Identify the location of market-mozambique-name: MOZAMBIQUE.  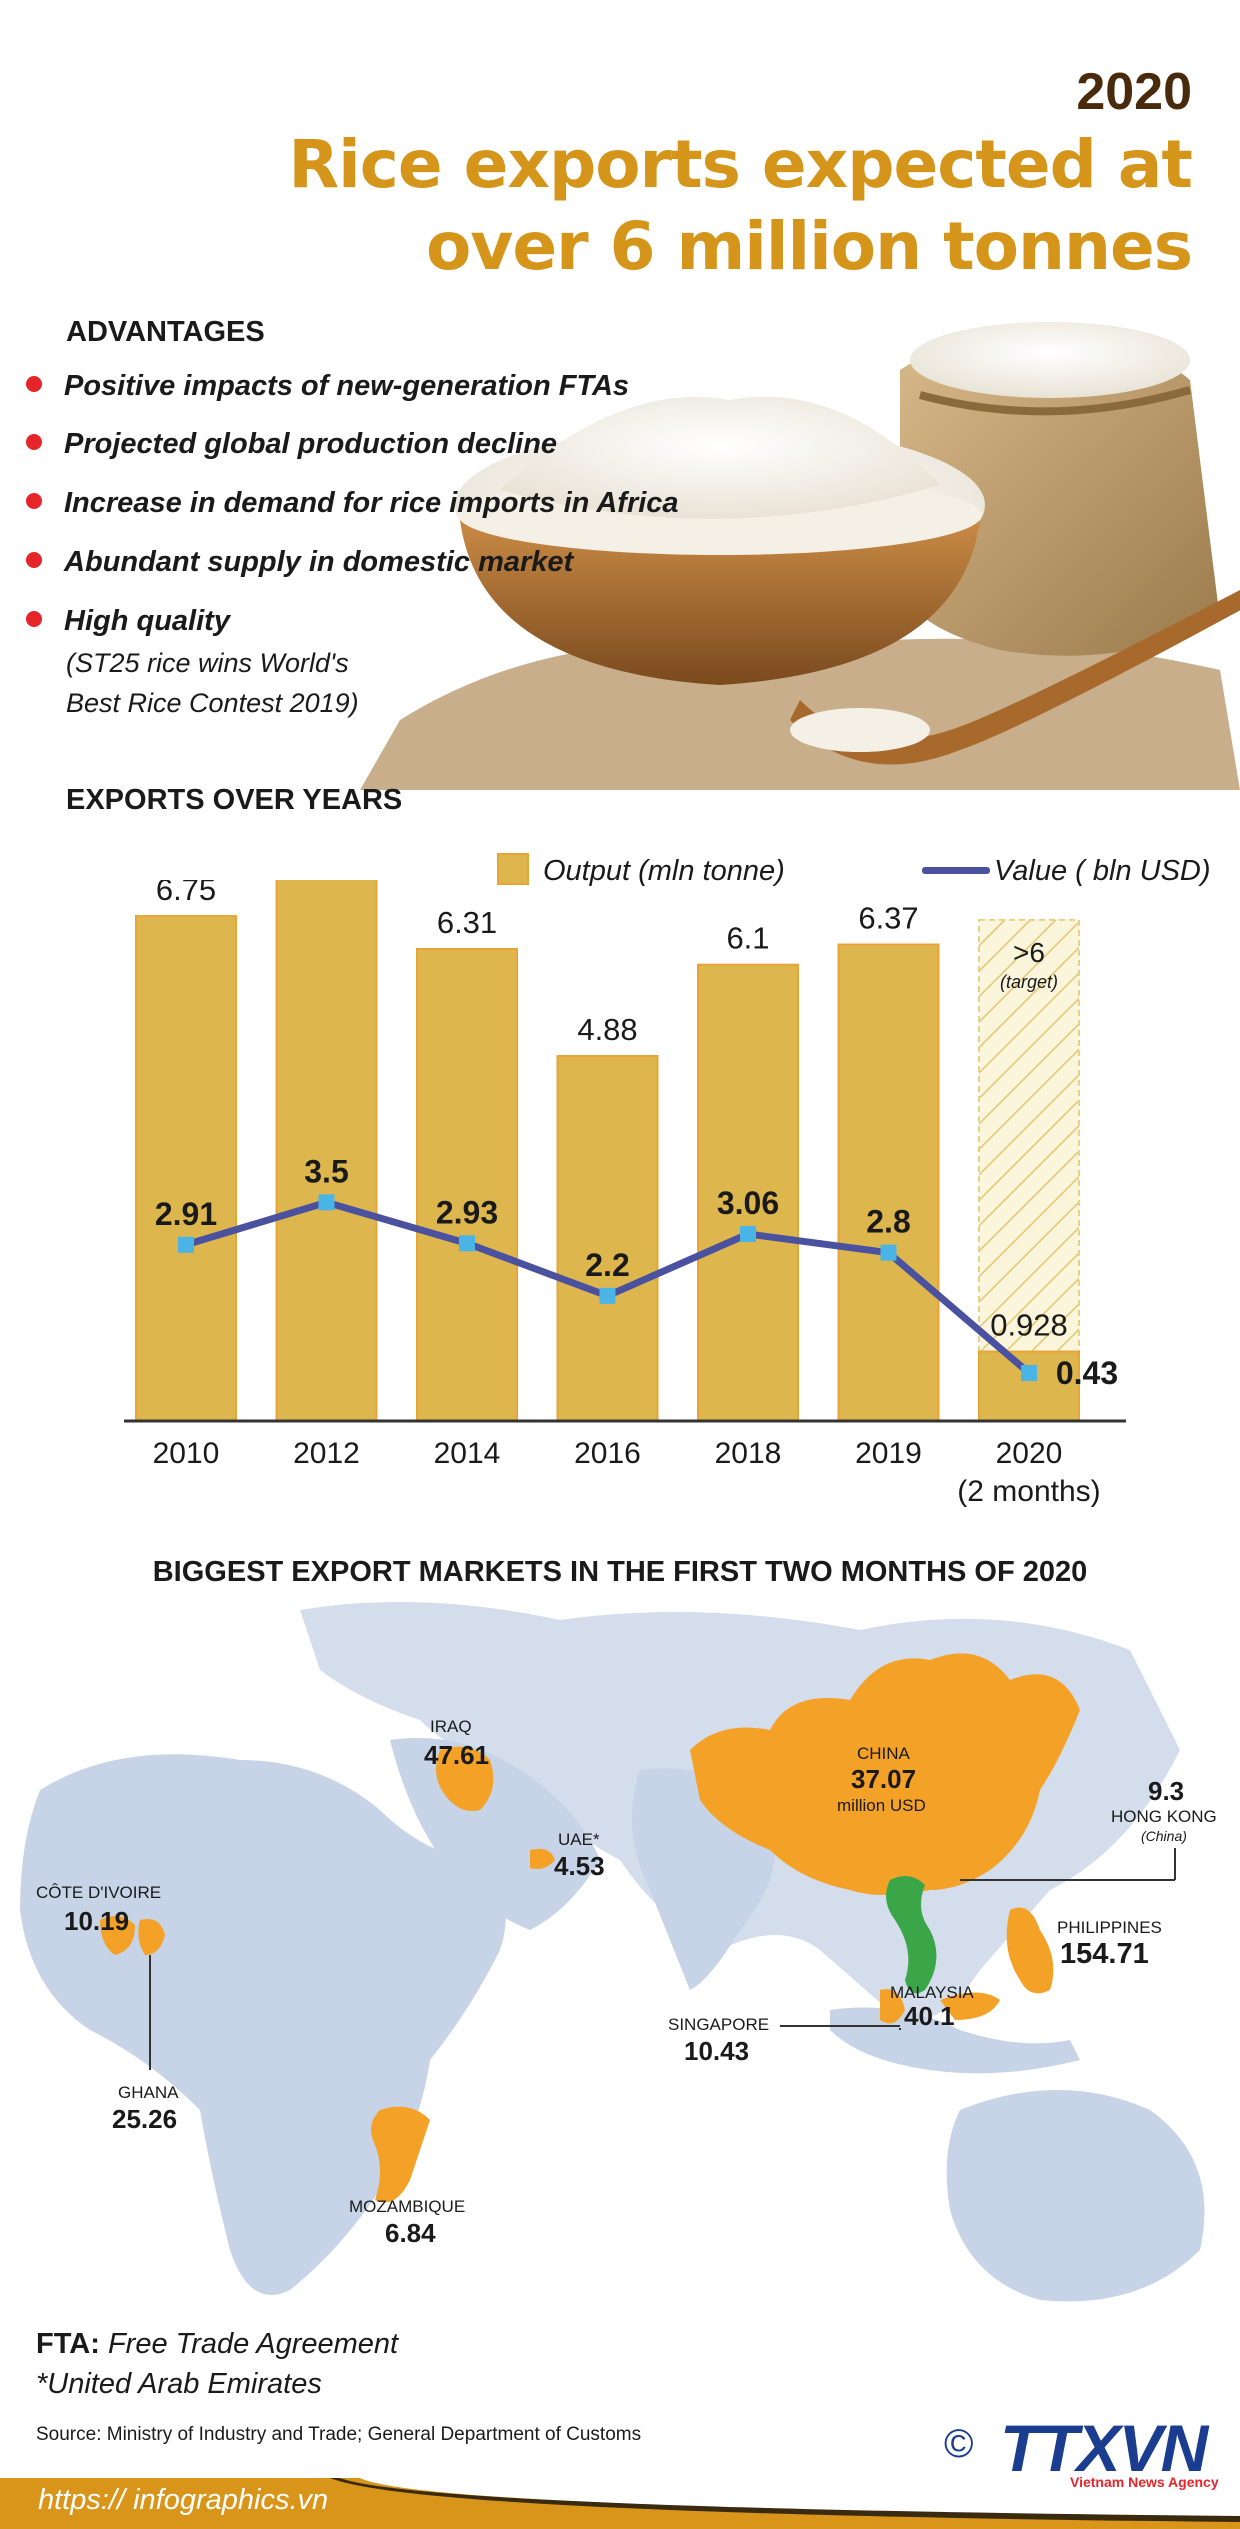
(407, 2206).